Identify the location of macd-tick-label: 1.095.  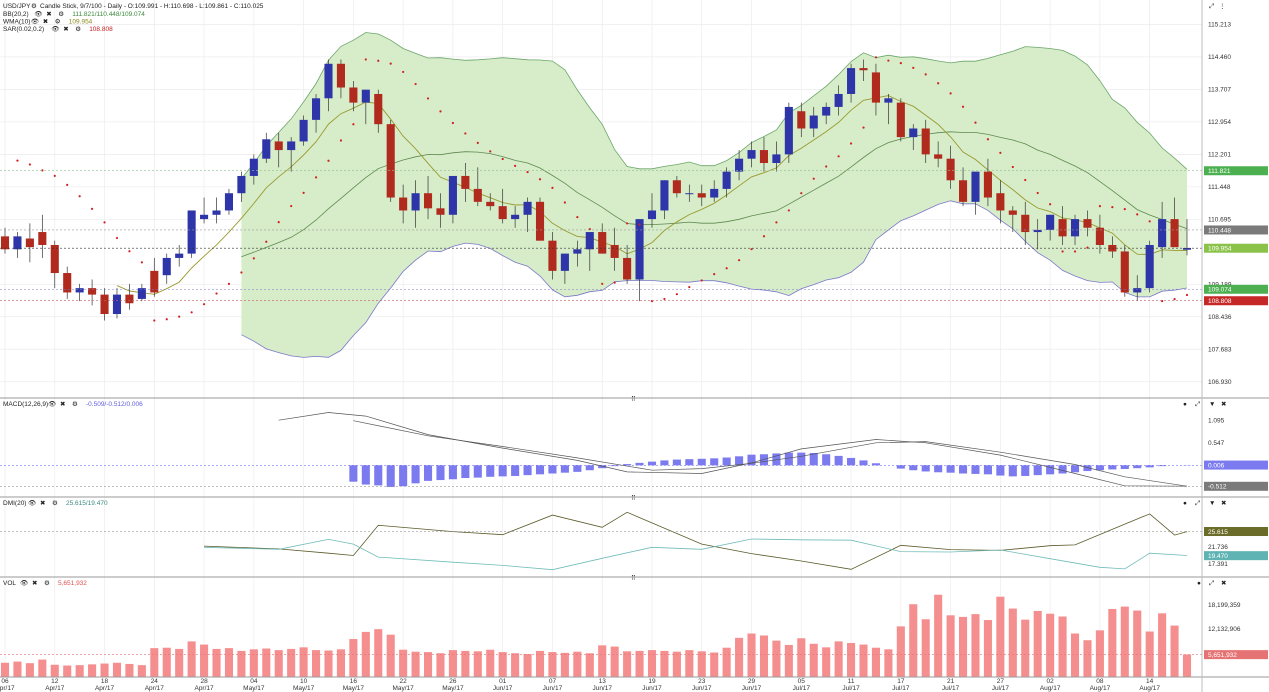
(1216, 421).